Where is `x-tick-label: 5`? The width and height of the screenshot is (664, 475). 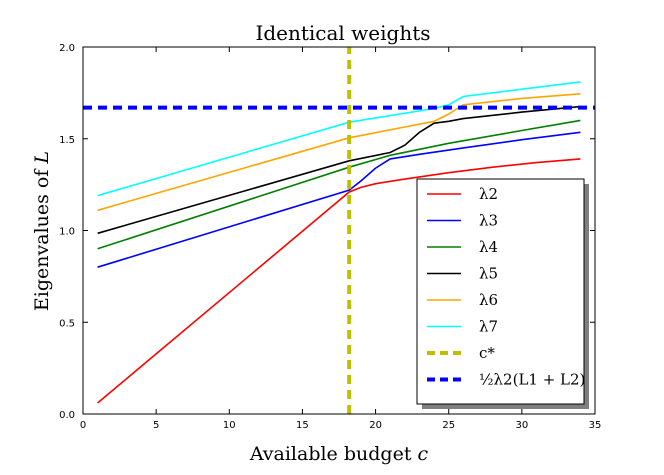 x-tick-label: 5 is located at coordinates (156, 425).